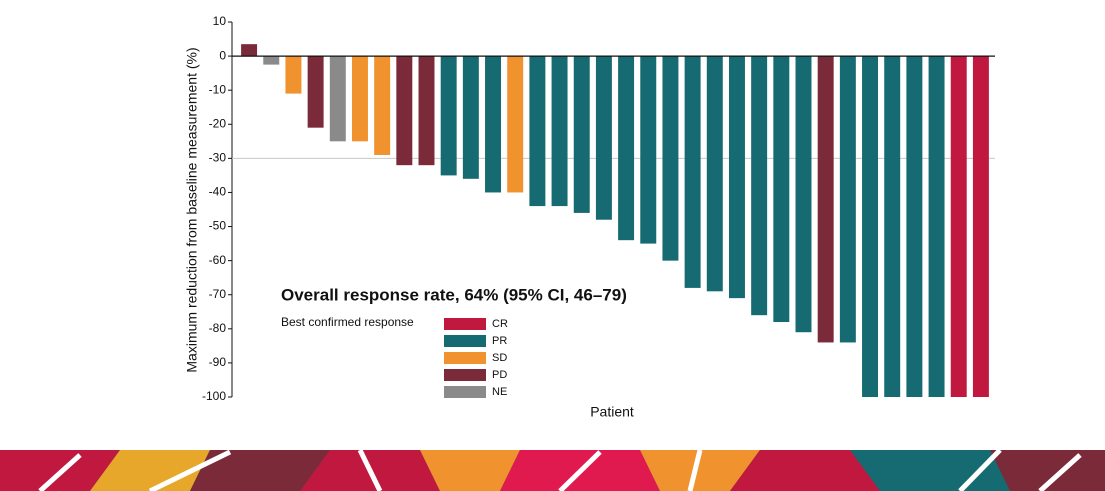 Image resolution: width=1105 pixels, height=491 pixels. What do you see at coordinates (218, 294) in the screenshot?
I see `y-tick-label: -70` at bounding box center [218, 294].